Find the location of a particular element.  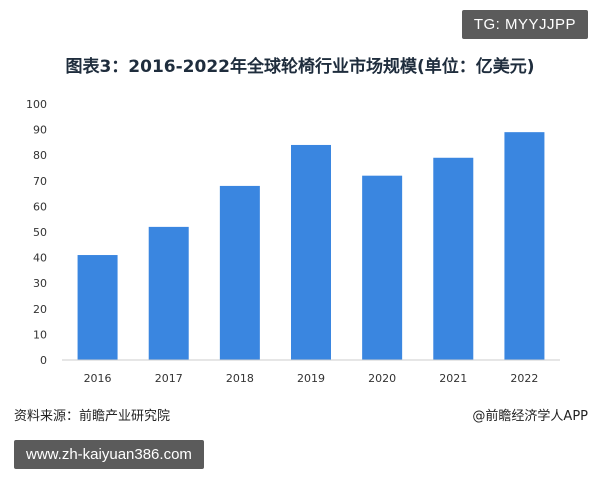

y-tick-label: 60 is located at coordinates (40, 206).